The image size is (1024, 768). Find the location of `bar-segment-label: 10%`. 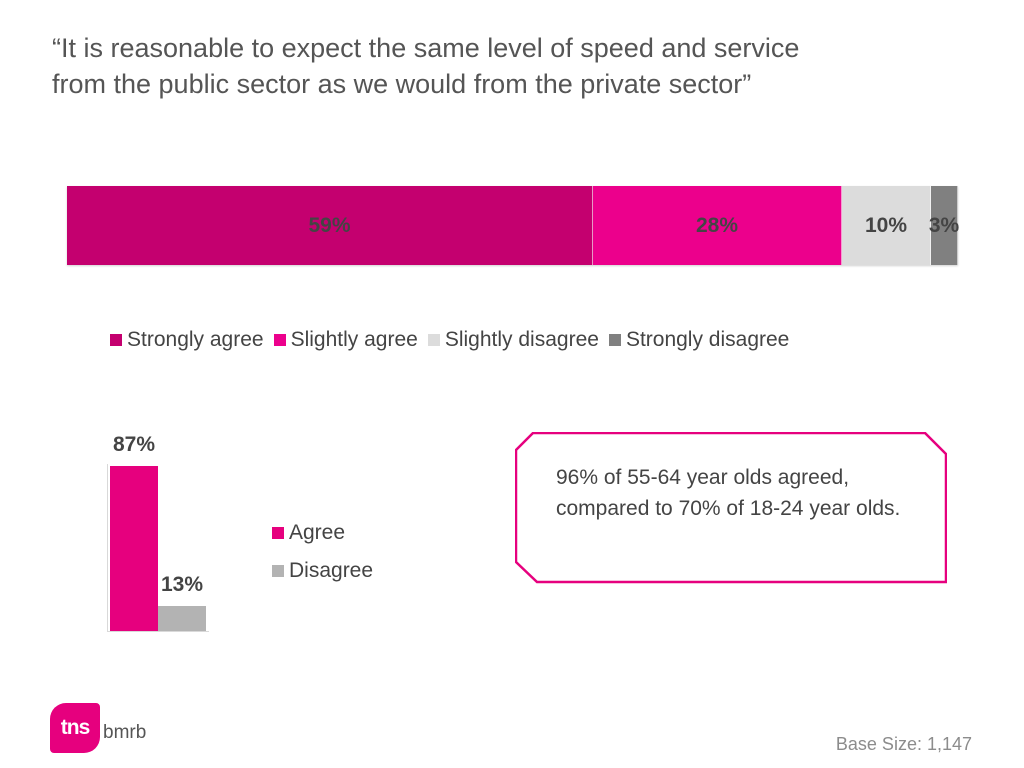

bar-segment-label: 10% is located at coordinates (886, 225).